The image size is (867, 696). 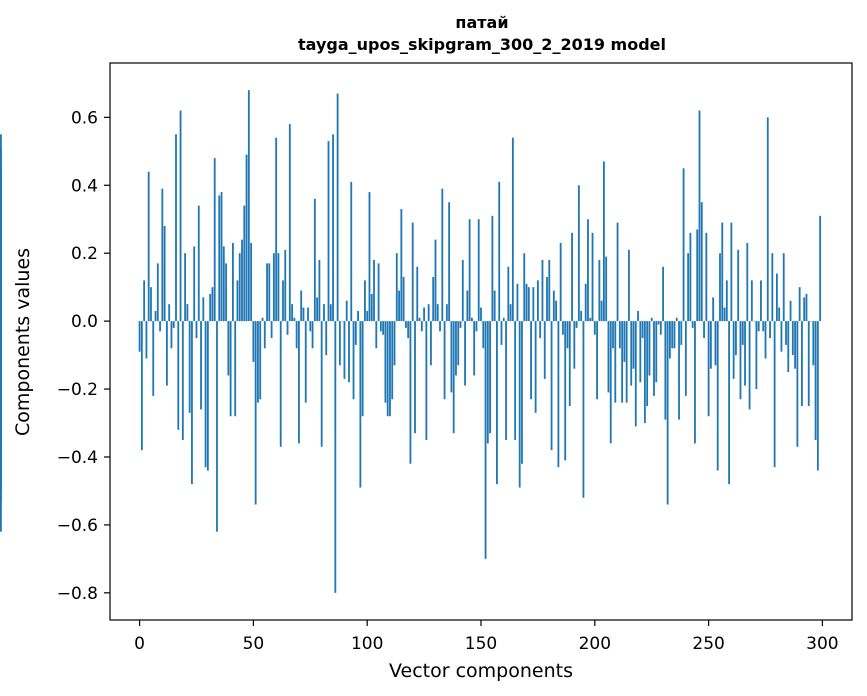 I want to click on y-tick-label: 0.2, so click(x=84, y=254).